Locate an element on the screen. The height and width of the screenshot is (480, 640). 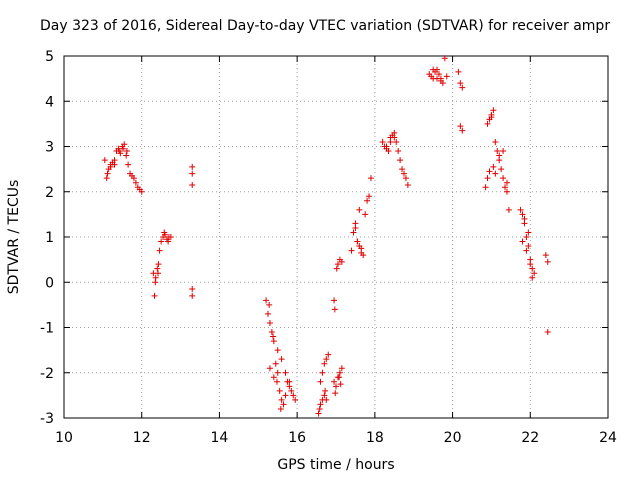
y-axis-label: SDTVAR / TECUs is located at coordinates (14, 237).